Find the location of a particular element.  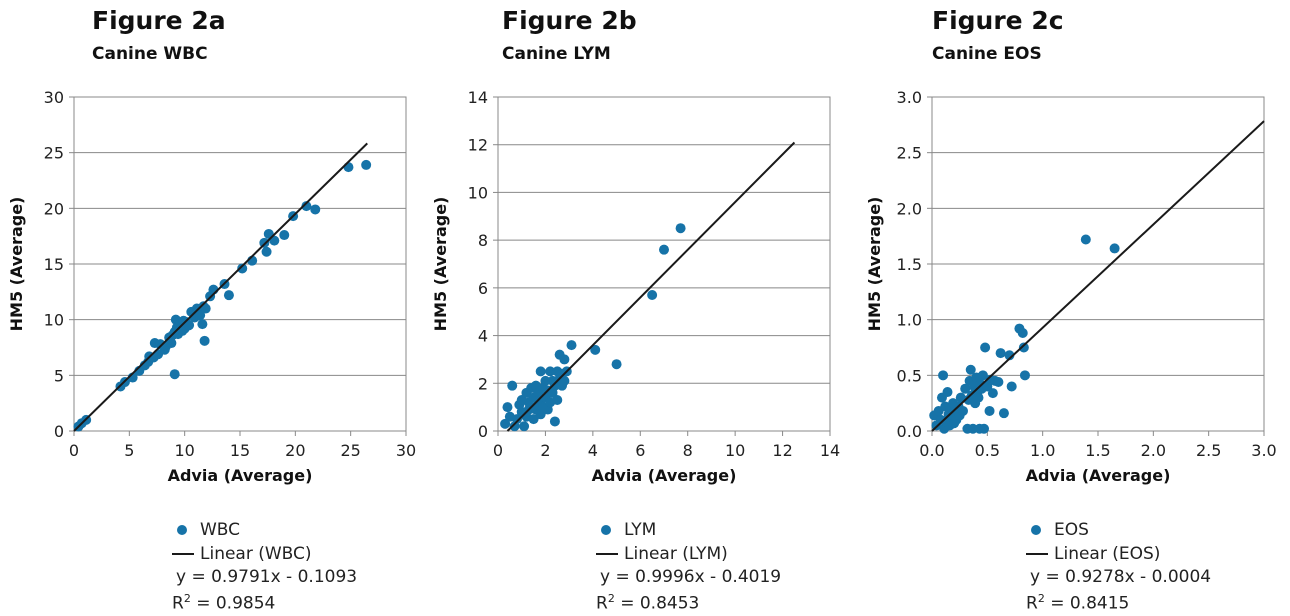

x-tick-label: 12 is located at coordinates (782, 450).